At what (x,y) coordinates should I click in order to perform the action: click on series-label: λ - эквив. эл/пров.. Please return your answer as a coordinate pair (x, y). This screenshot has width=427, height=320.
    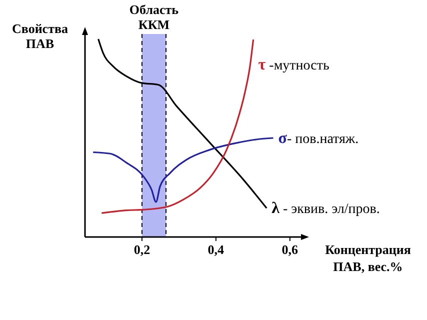
    Looking at the image, I should click on (326, 209).